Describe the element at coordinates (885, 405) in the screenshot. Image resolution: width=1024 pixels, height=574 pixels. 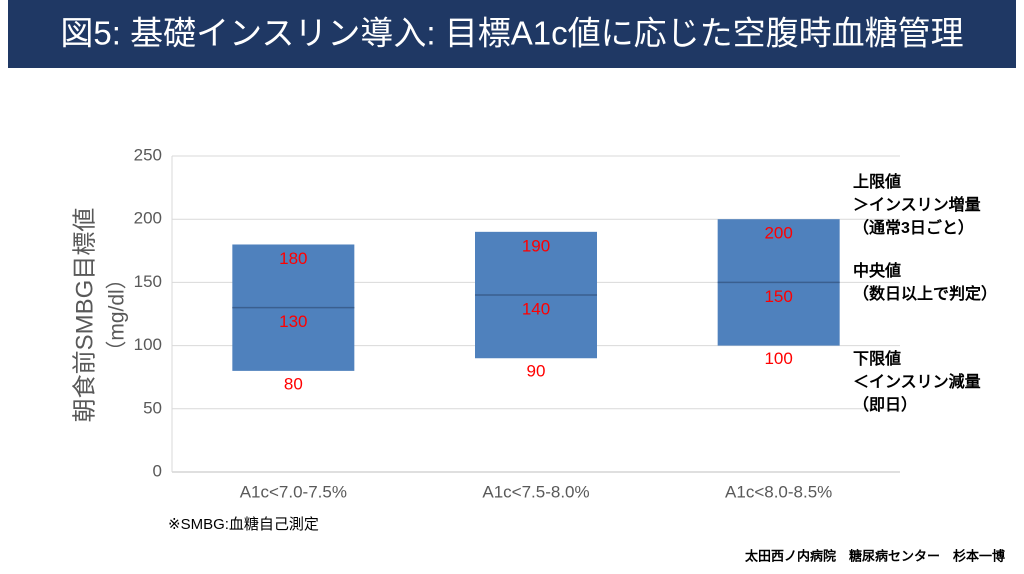
I see `annotation: （即日）` at that location.